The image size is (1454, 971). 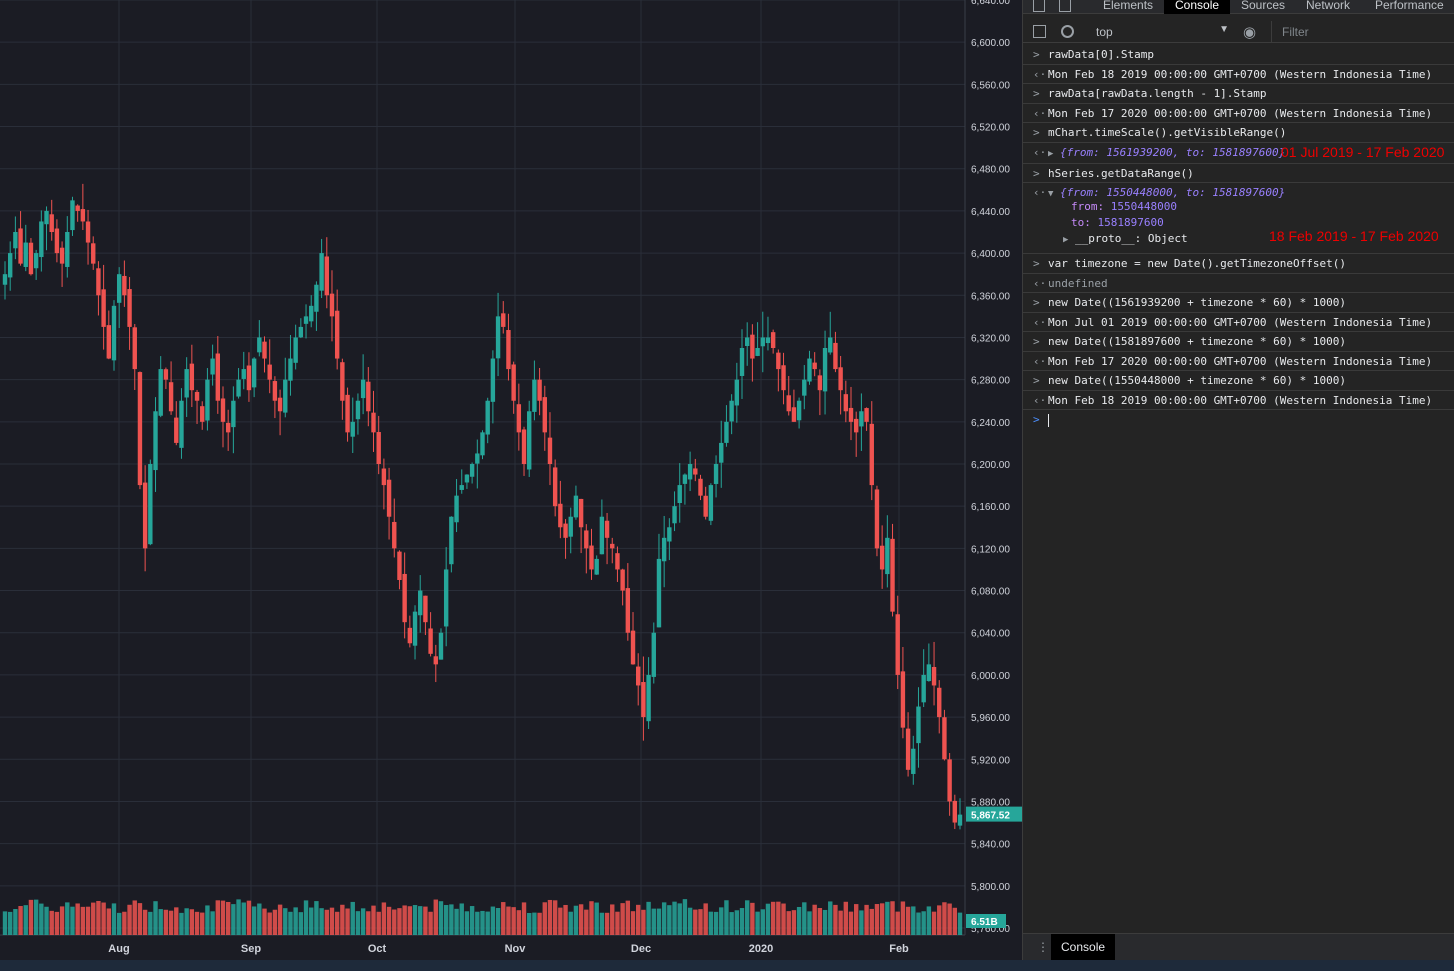 I want to click on device-toolbar-icon, so click(x=1065, y=6).